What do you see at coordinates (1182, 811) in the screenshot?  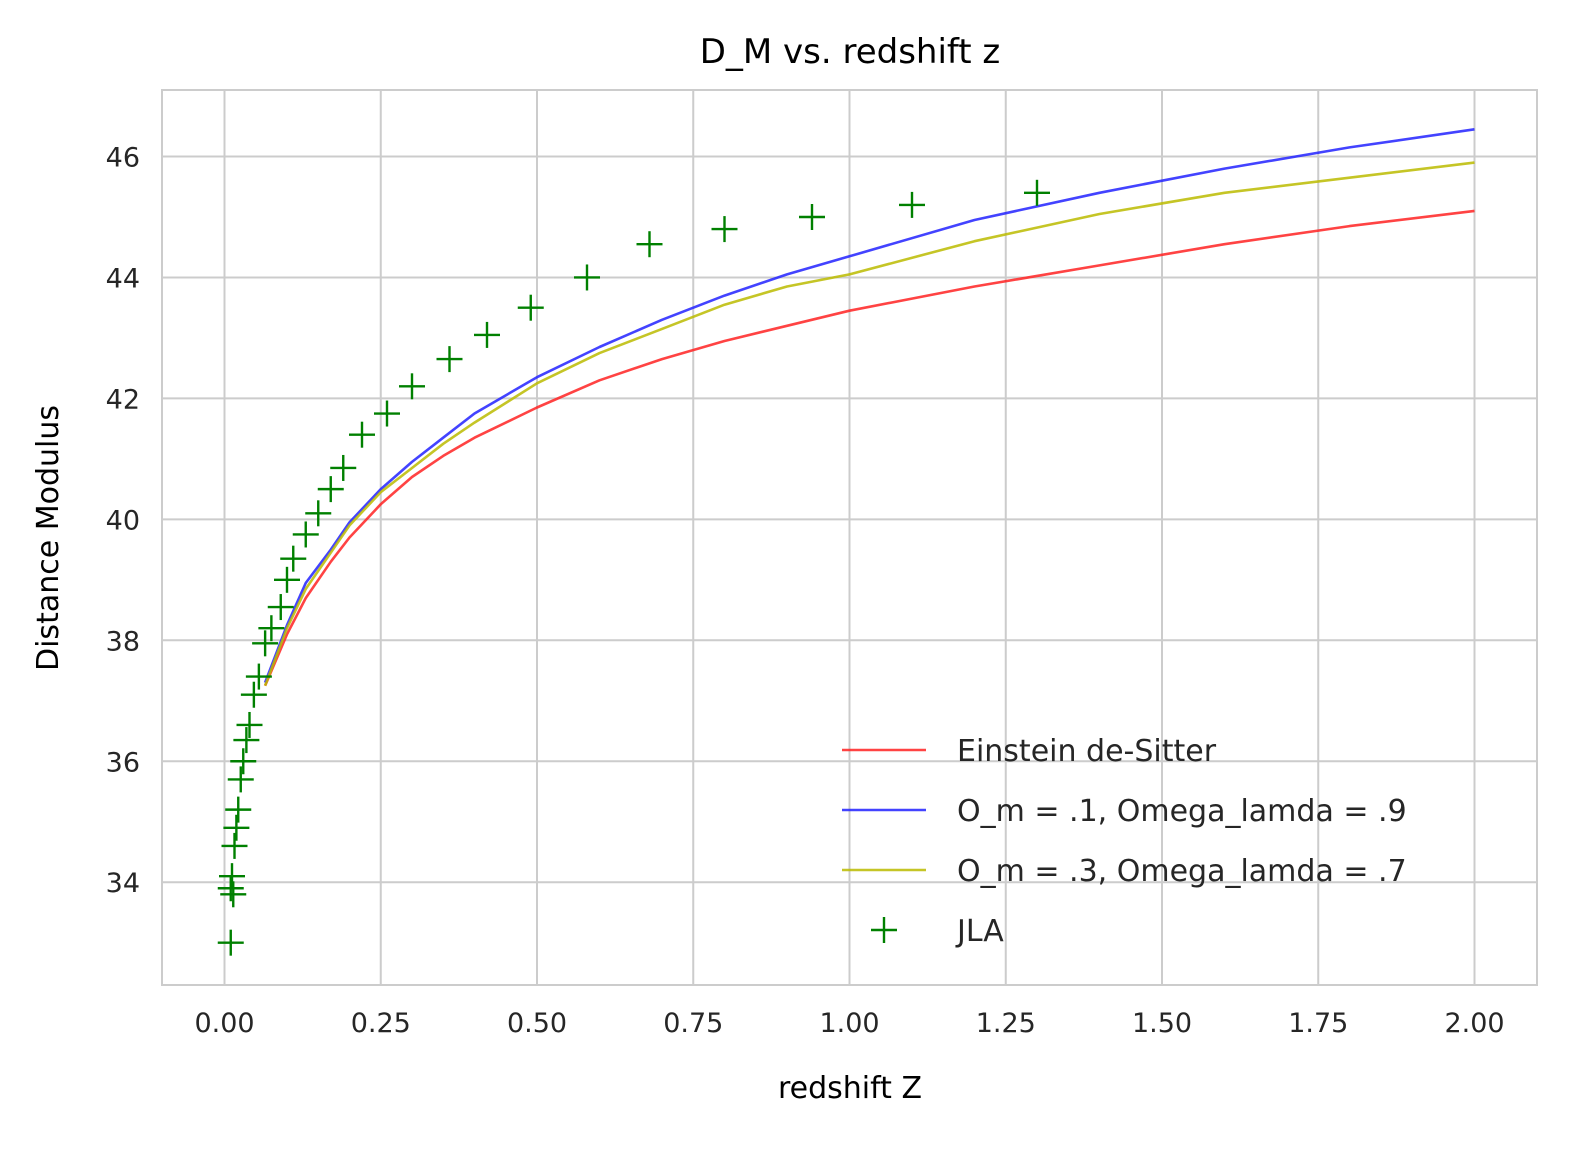 I see `legend-label: O_m = .1, Omega_lamda = .9` at bounding box center [1182, 811].